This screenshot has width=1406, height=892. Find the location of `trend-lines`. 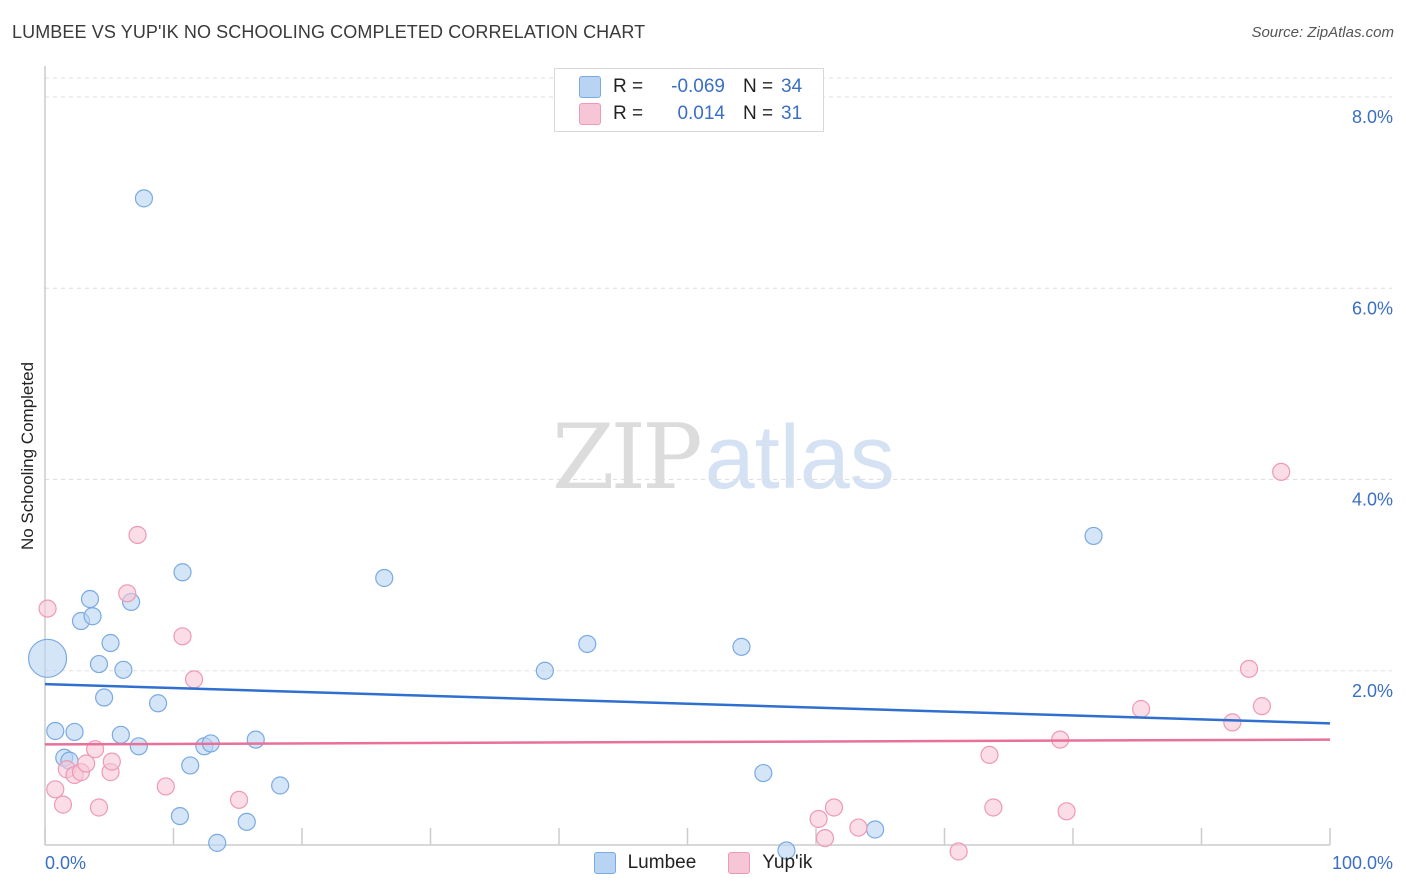

trend-lines is located at coordinates (687, 714).